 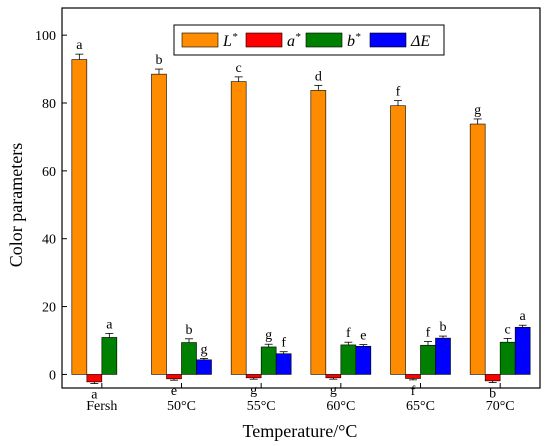 I want to click on legend-label: ΔE, so click(x=420, y=41).